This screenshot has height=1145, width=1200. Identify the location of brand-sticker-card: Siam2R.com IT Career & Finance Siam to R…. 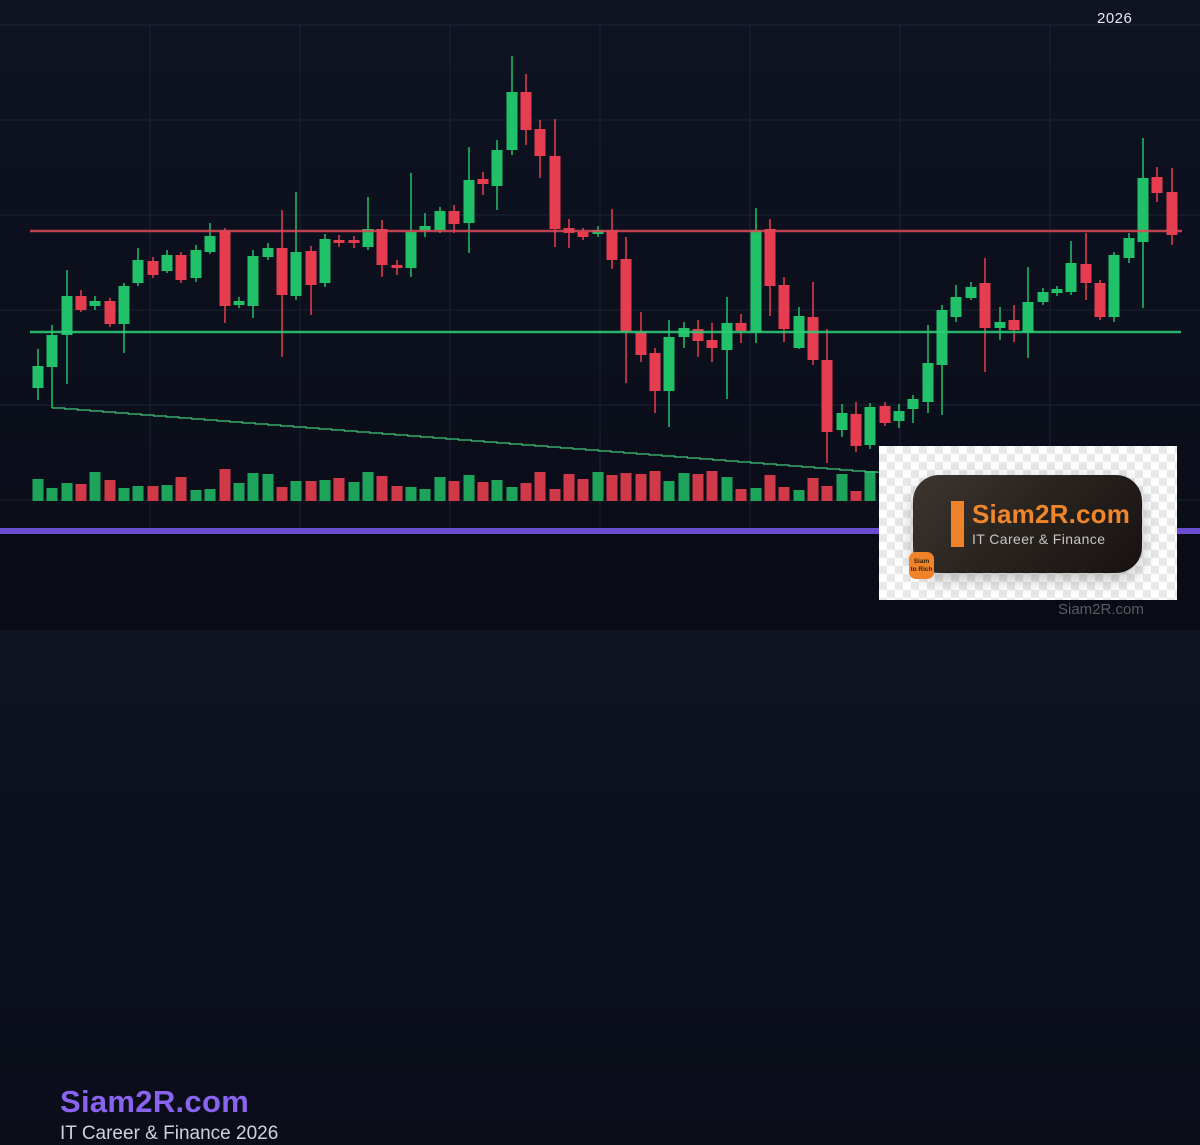
(1025, 527).